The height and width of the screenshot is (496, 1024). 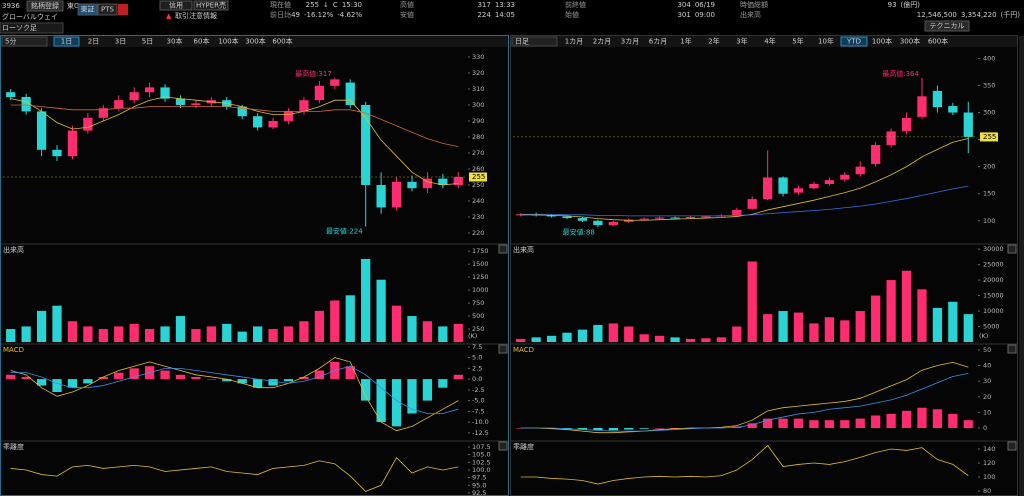 I want to click on quote-value: 255, so click(x=312, y=5).